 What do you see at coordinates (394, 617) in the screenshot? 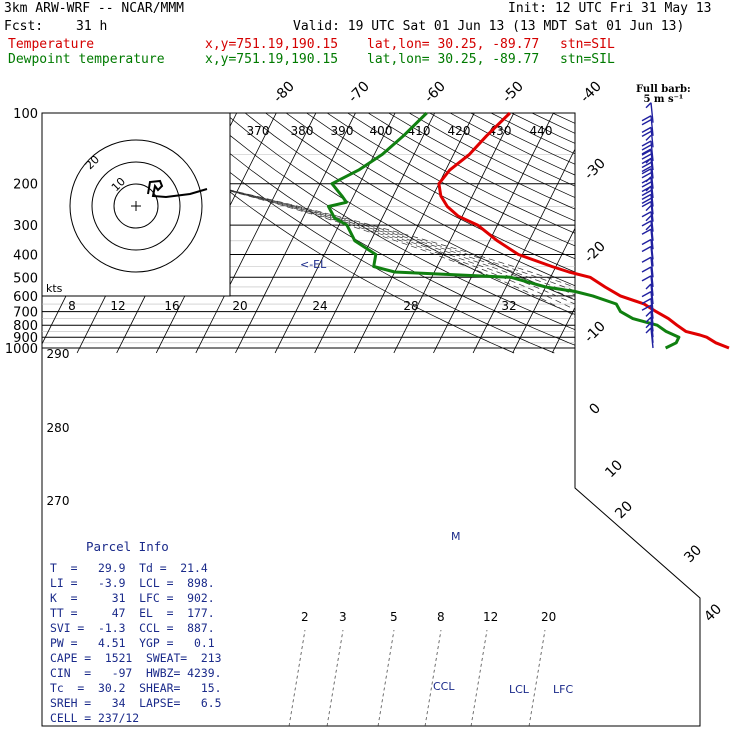
I see `mixing-ratio-label: 5` at bounding box center [394, 617].